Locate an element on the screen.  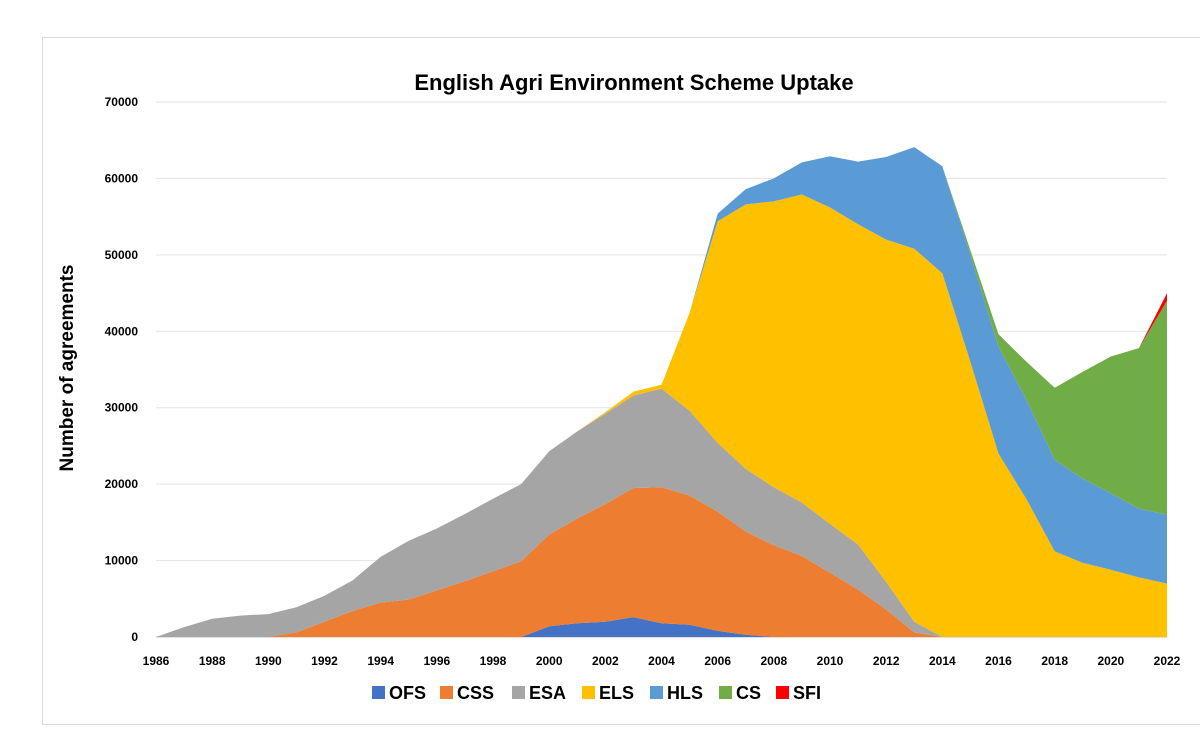
y-tick-label: 0 is located at coordinates (134, 637).